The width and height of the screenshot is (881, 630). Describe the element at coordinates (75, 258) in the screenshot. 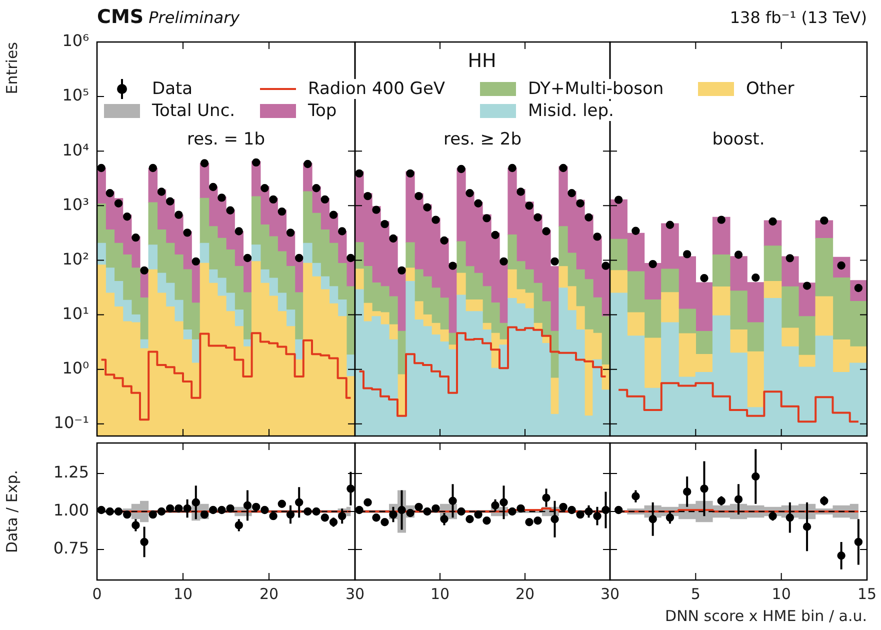

I see `y-tick-label: 10²` at that location.